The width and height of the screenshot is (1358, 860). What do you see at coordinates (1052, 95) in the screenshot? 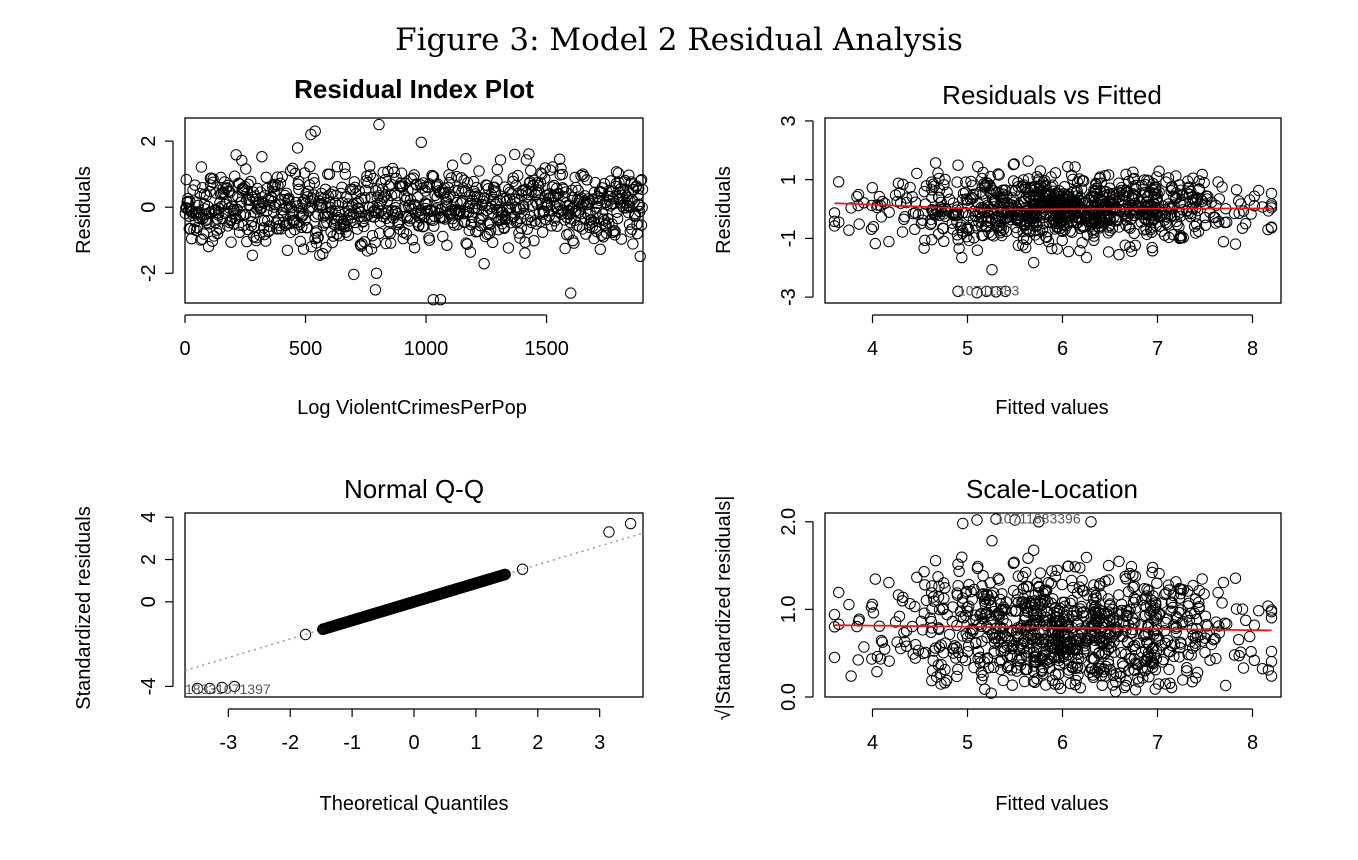
I see `panel-title: Residuals vs Fitted` at bounding box center [1052, 95].